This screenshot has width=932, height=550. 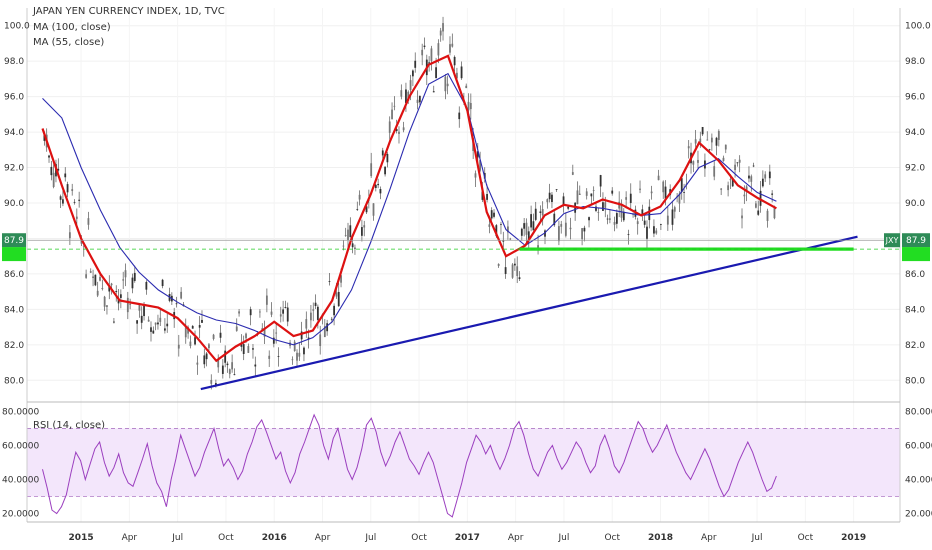 What do you see at coordinates (916, 240) in the screenshot?
I see `price-tag-right` at bounding box center [916, 240].